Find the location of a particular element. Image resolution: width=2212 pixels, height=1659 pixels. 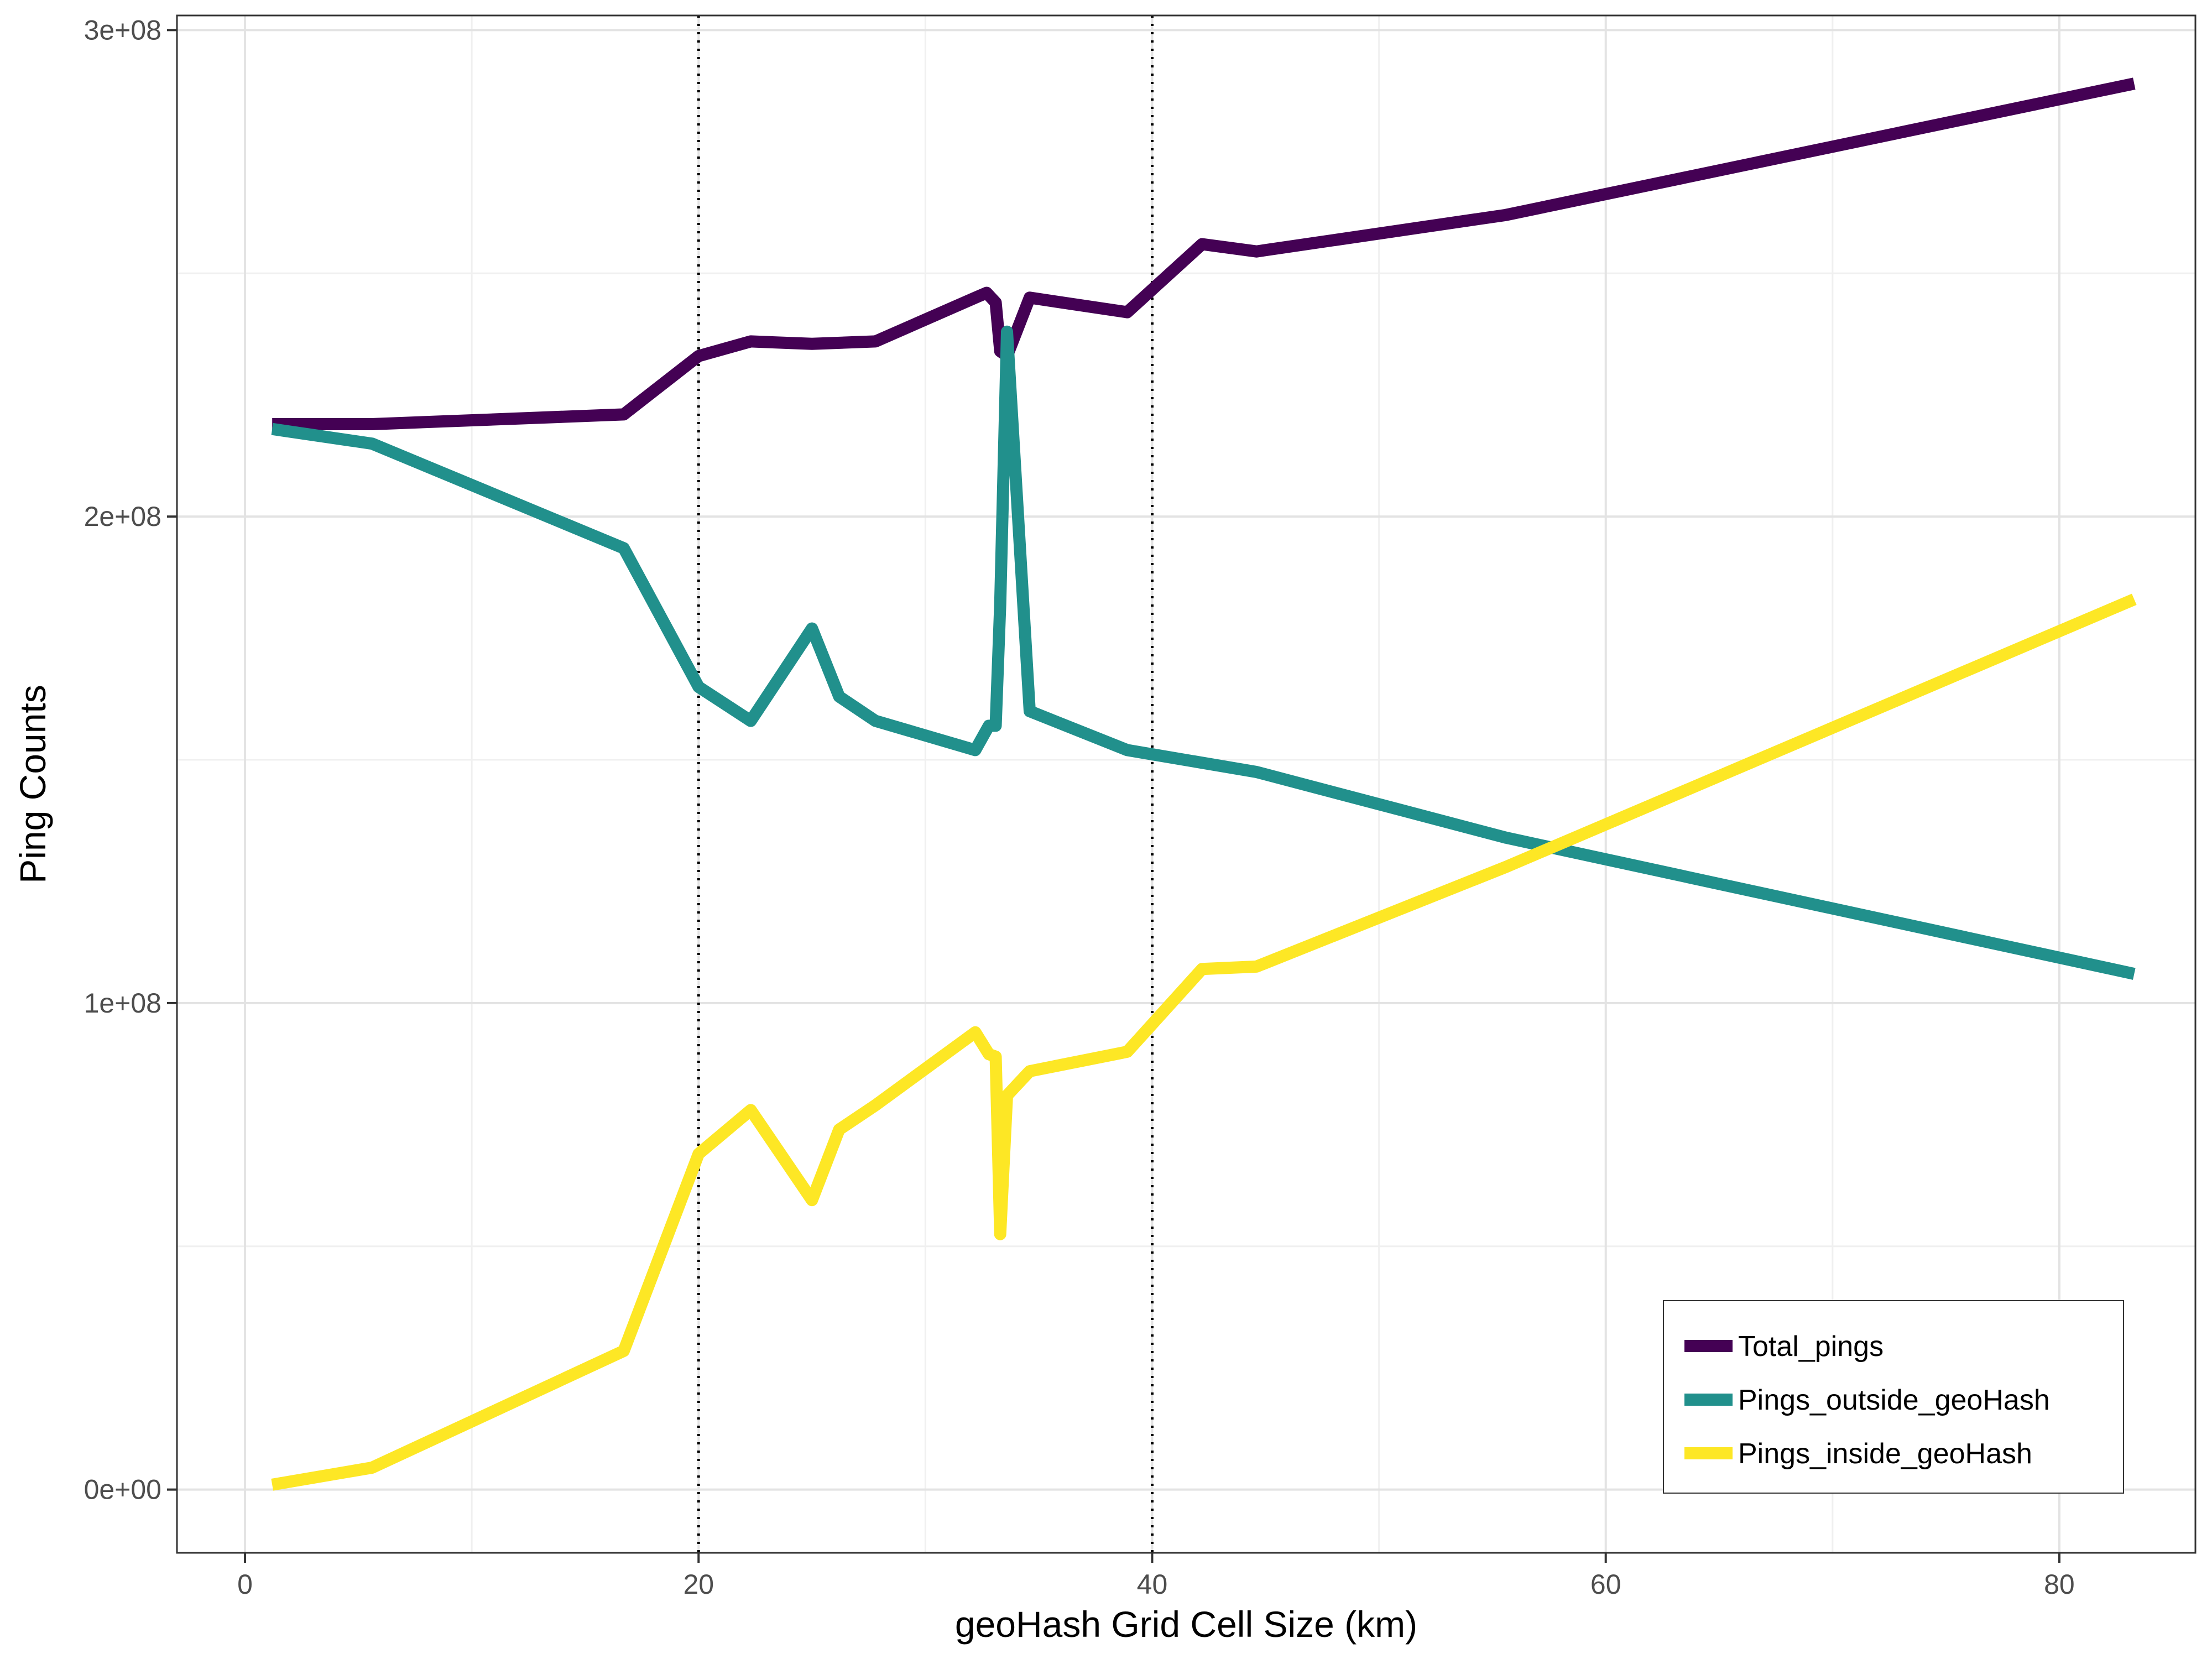

legend-label: Pings_outside_geoHash is located at coordinates (1894, 1400).